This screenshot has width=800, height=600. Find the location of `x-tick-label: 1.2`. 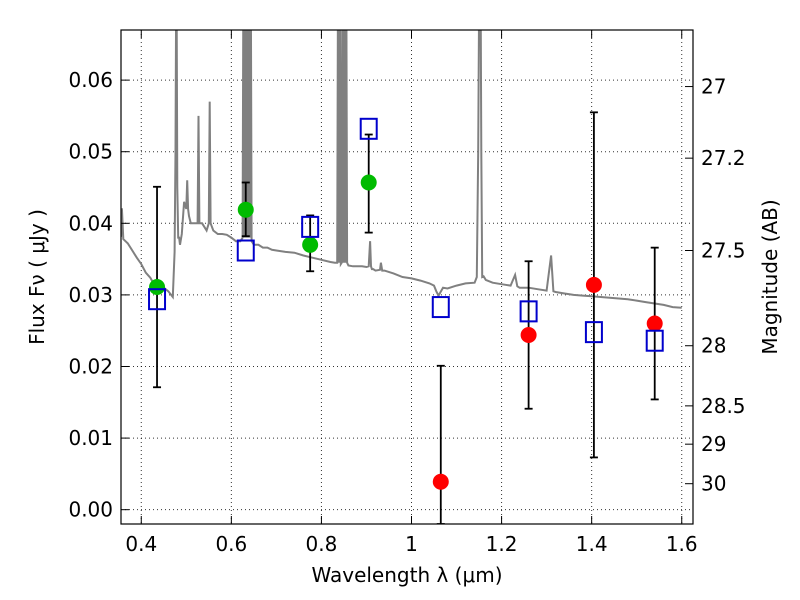

x-tick-label: 1.2 is located at coordinates (502, 544).